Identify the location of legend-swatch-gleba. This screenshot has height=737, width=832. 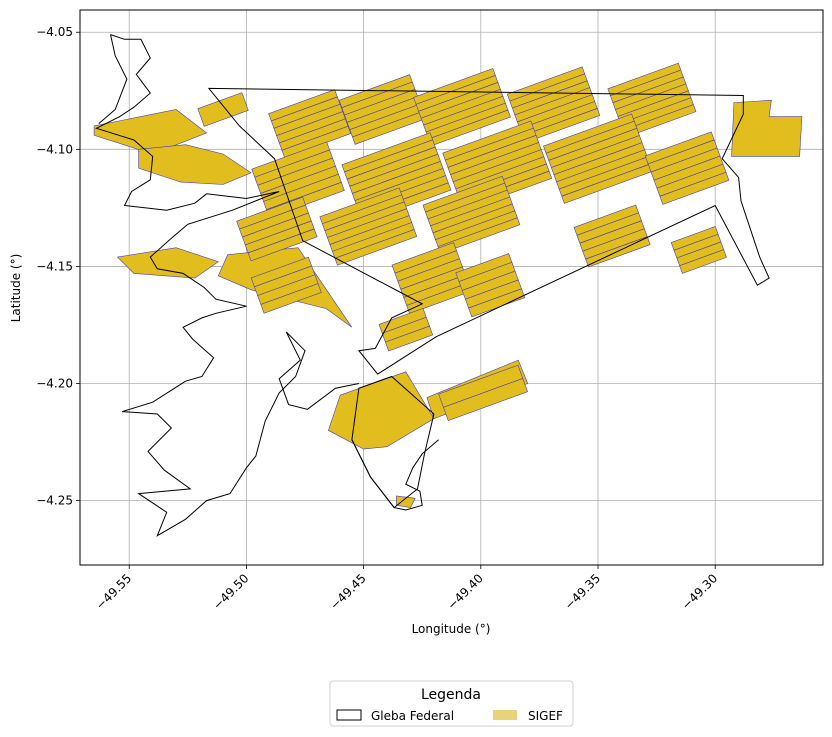
(349, 715).